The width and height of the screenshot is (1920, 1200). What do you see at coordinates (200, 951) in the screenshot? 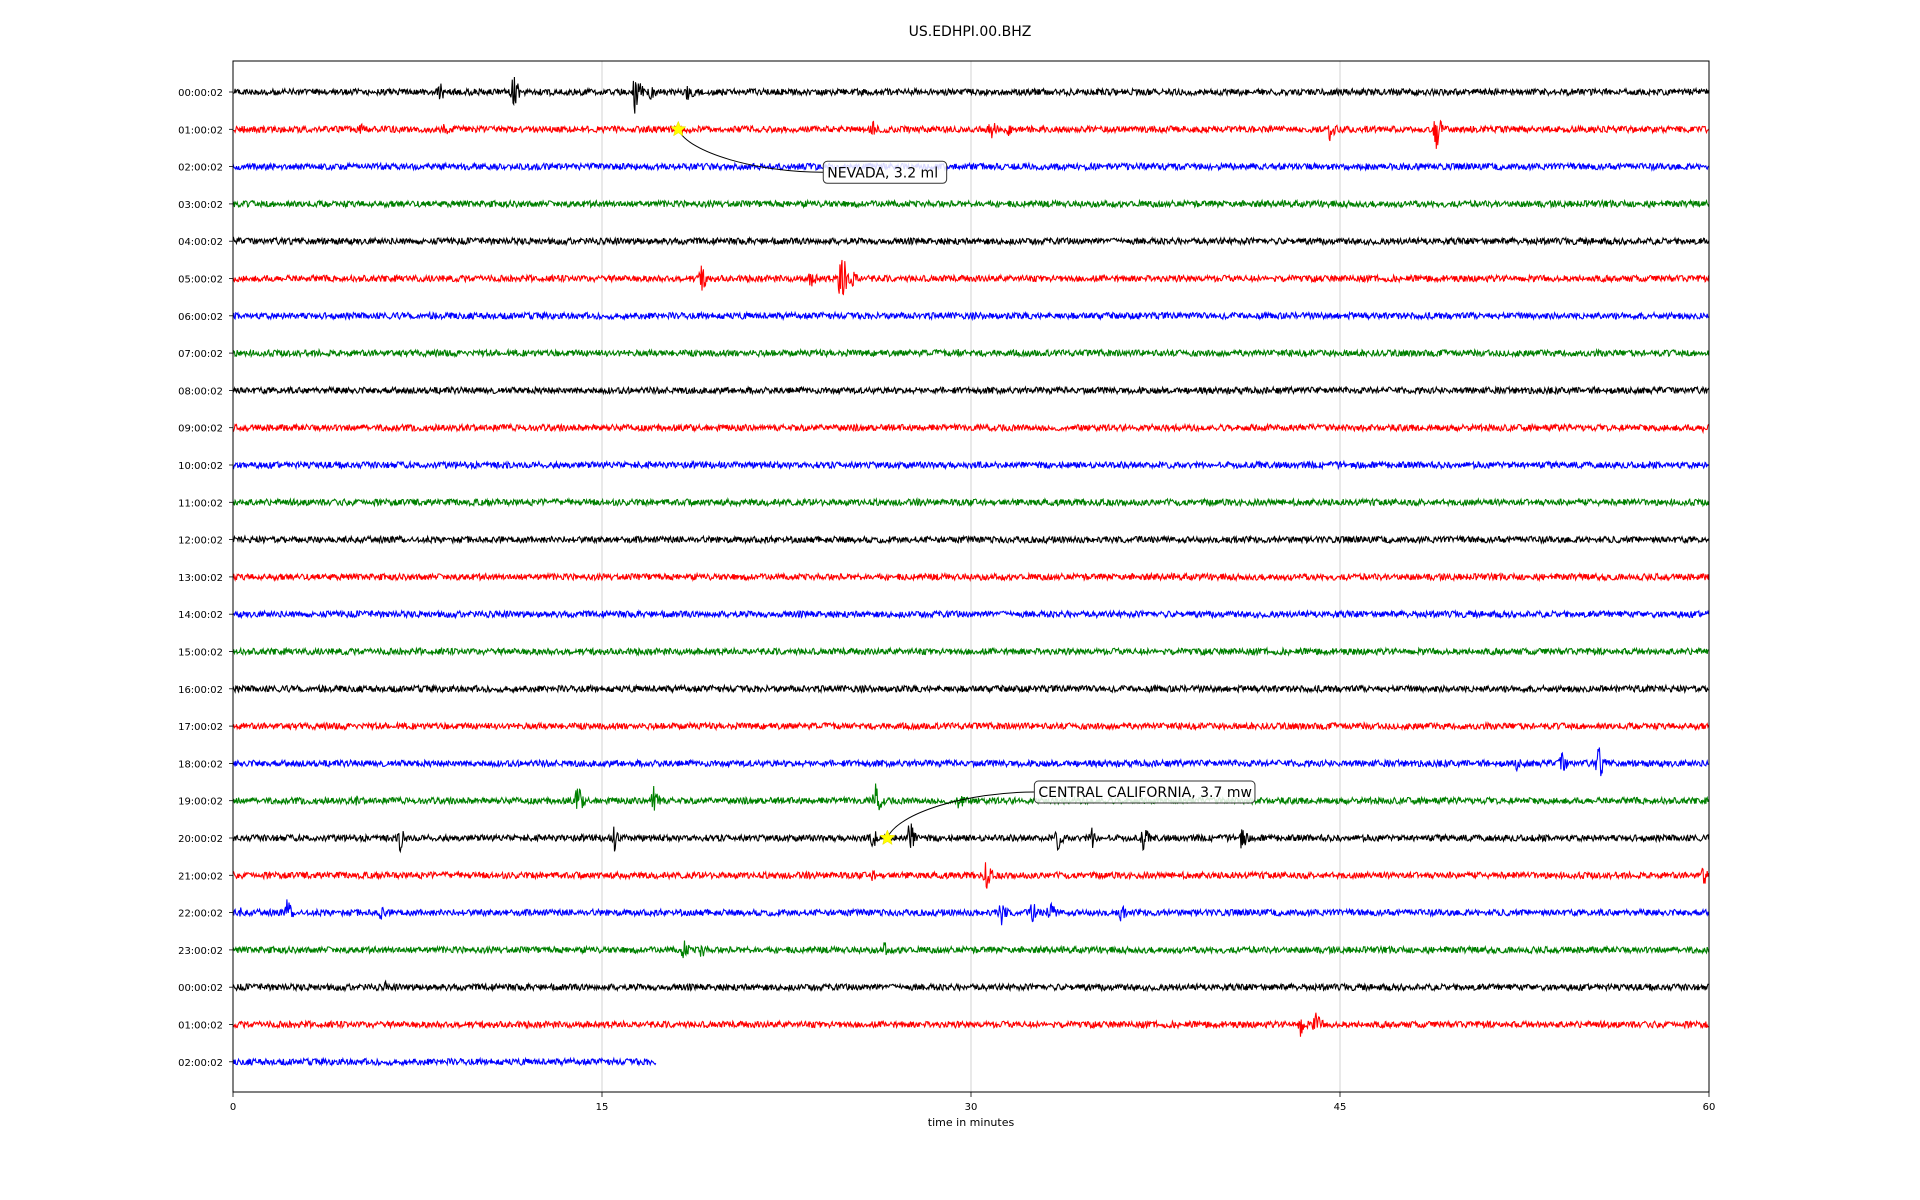
I see `y-tick-label-23: 23:00:02` at bounding box center [200, 951].